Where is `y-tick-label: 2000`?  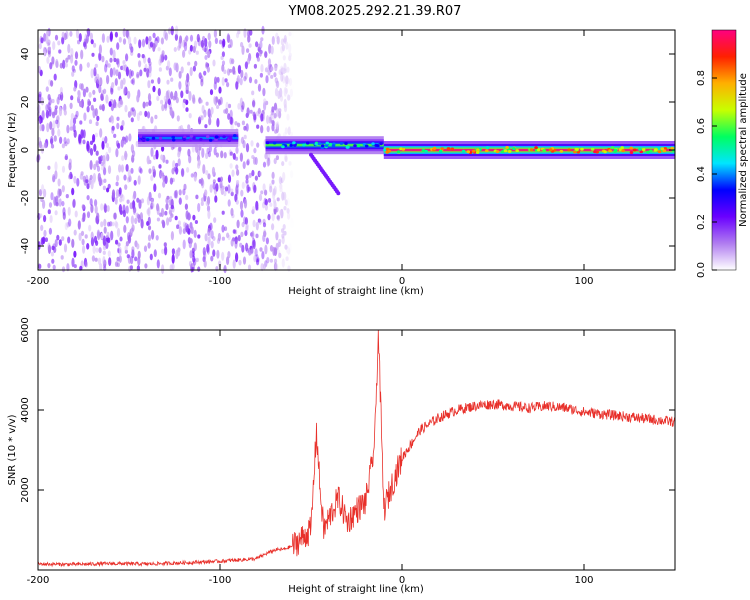 y-tick-label: 2000 is located at coordinates (25, 489).